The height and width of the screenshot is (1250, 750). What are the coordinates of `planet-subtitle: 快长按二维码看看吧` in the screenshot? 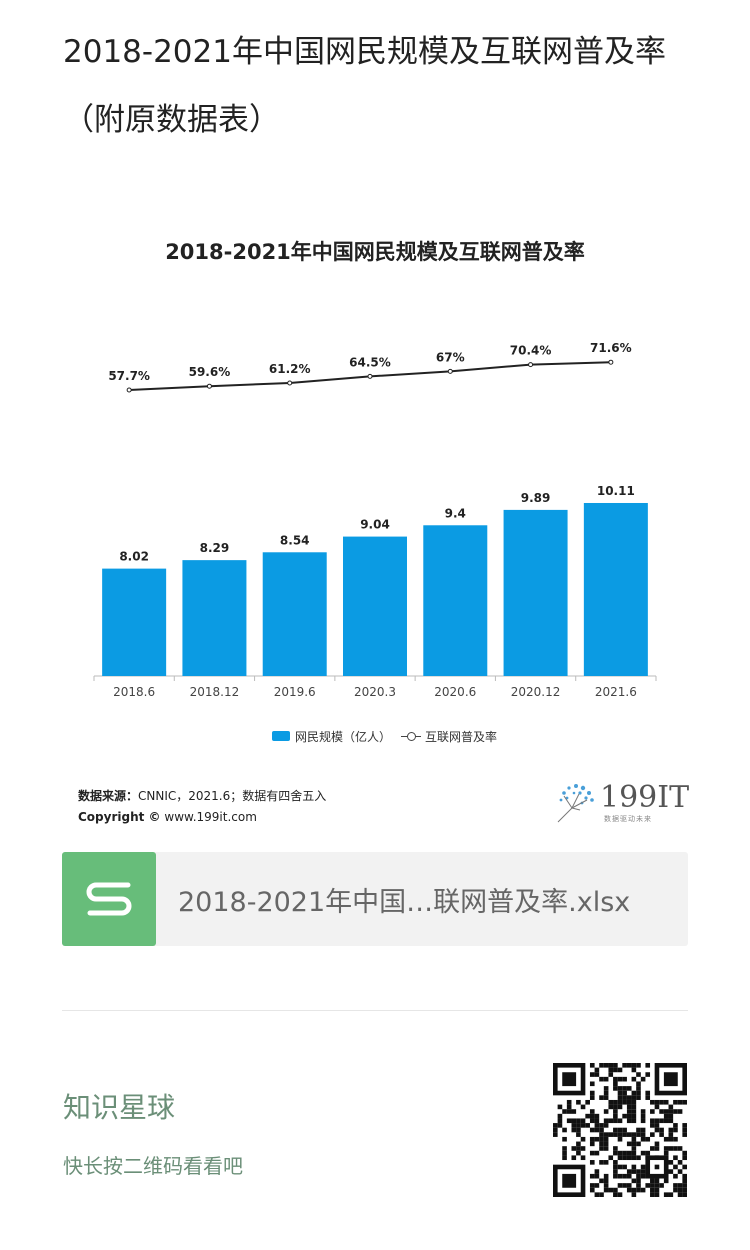 It's located at (153, 1166).